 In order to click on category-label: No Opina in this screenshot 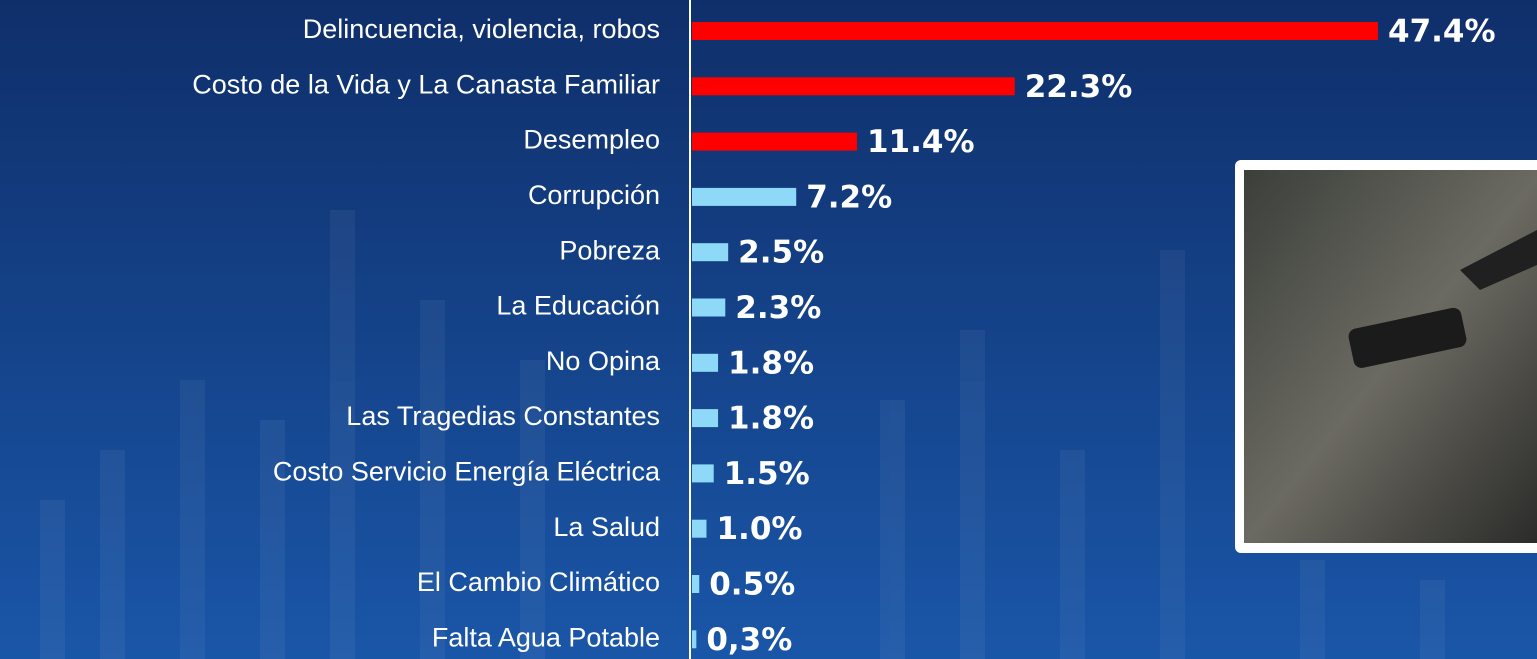, I will do `click(603, 361)`.